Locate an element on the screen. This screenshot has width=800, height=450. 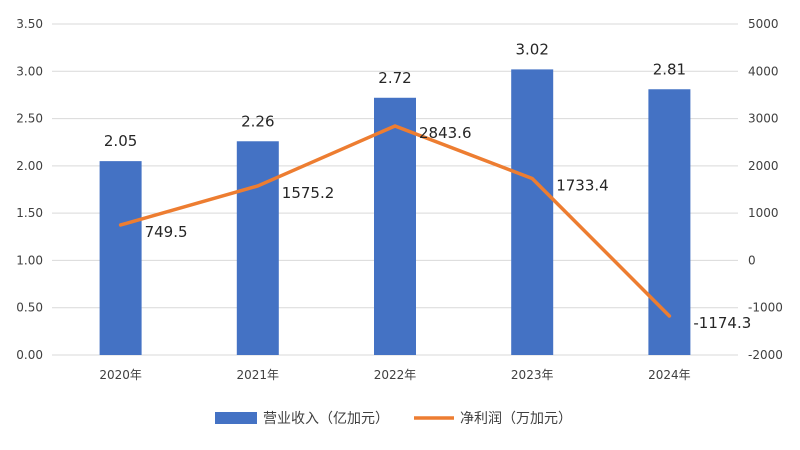
right-tick-label: 5000 is located at coordinates (763, 24).